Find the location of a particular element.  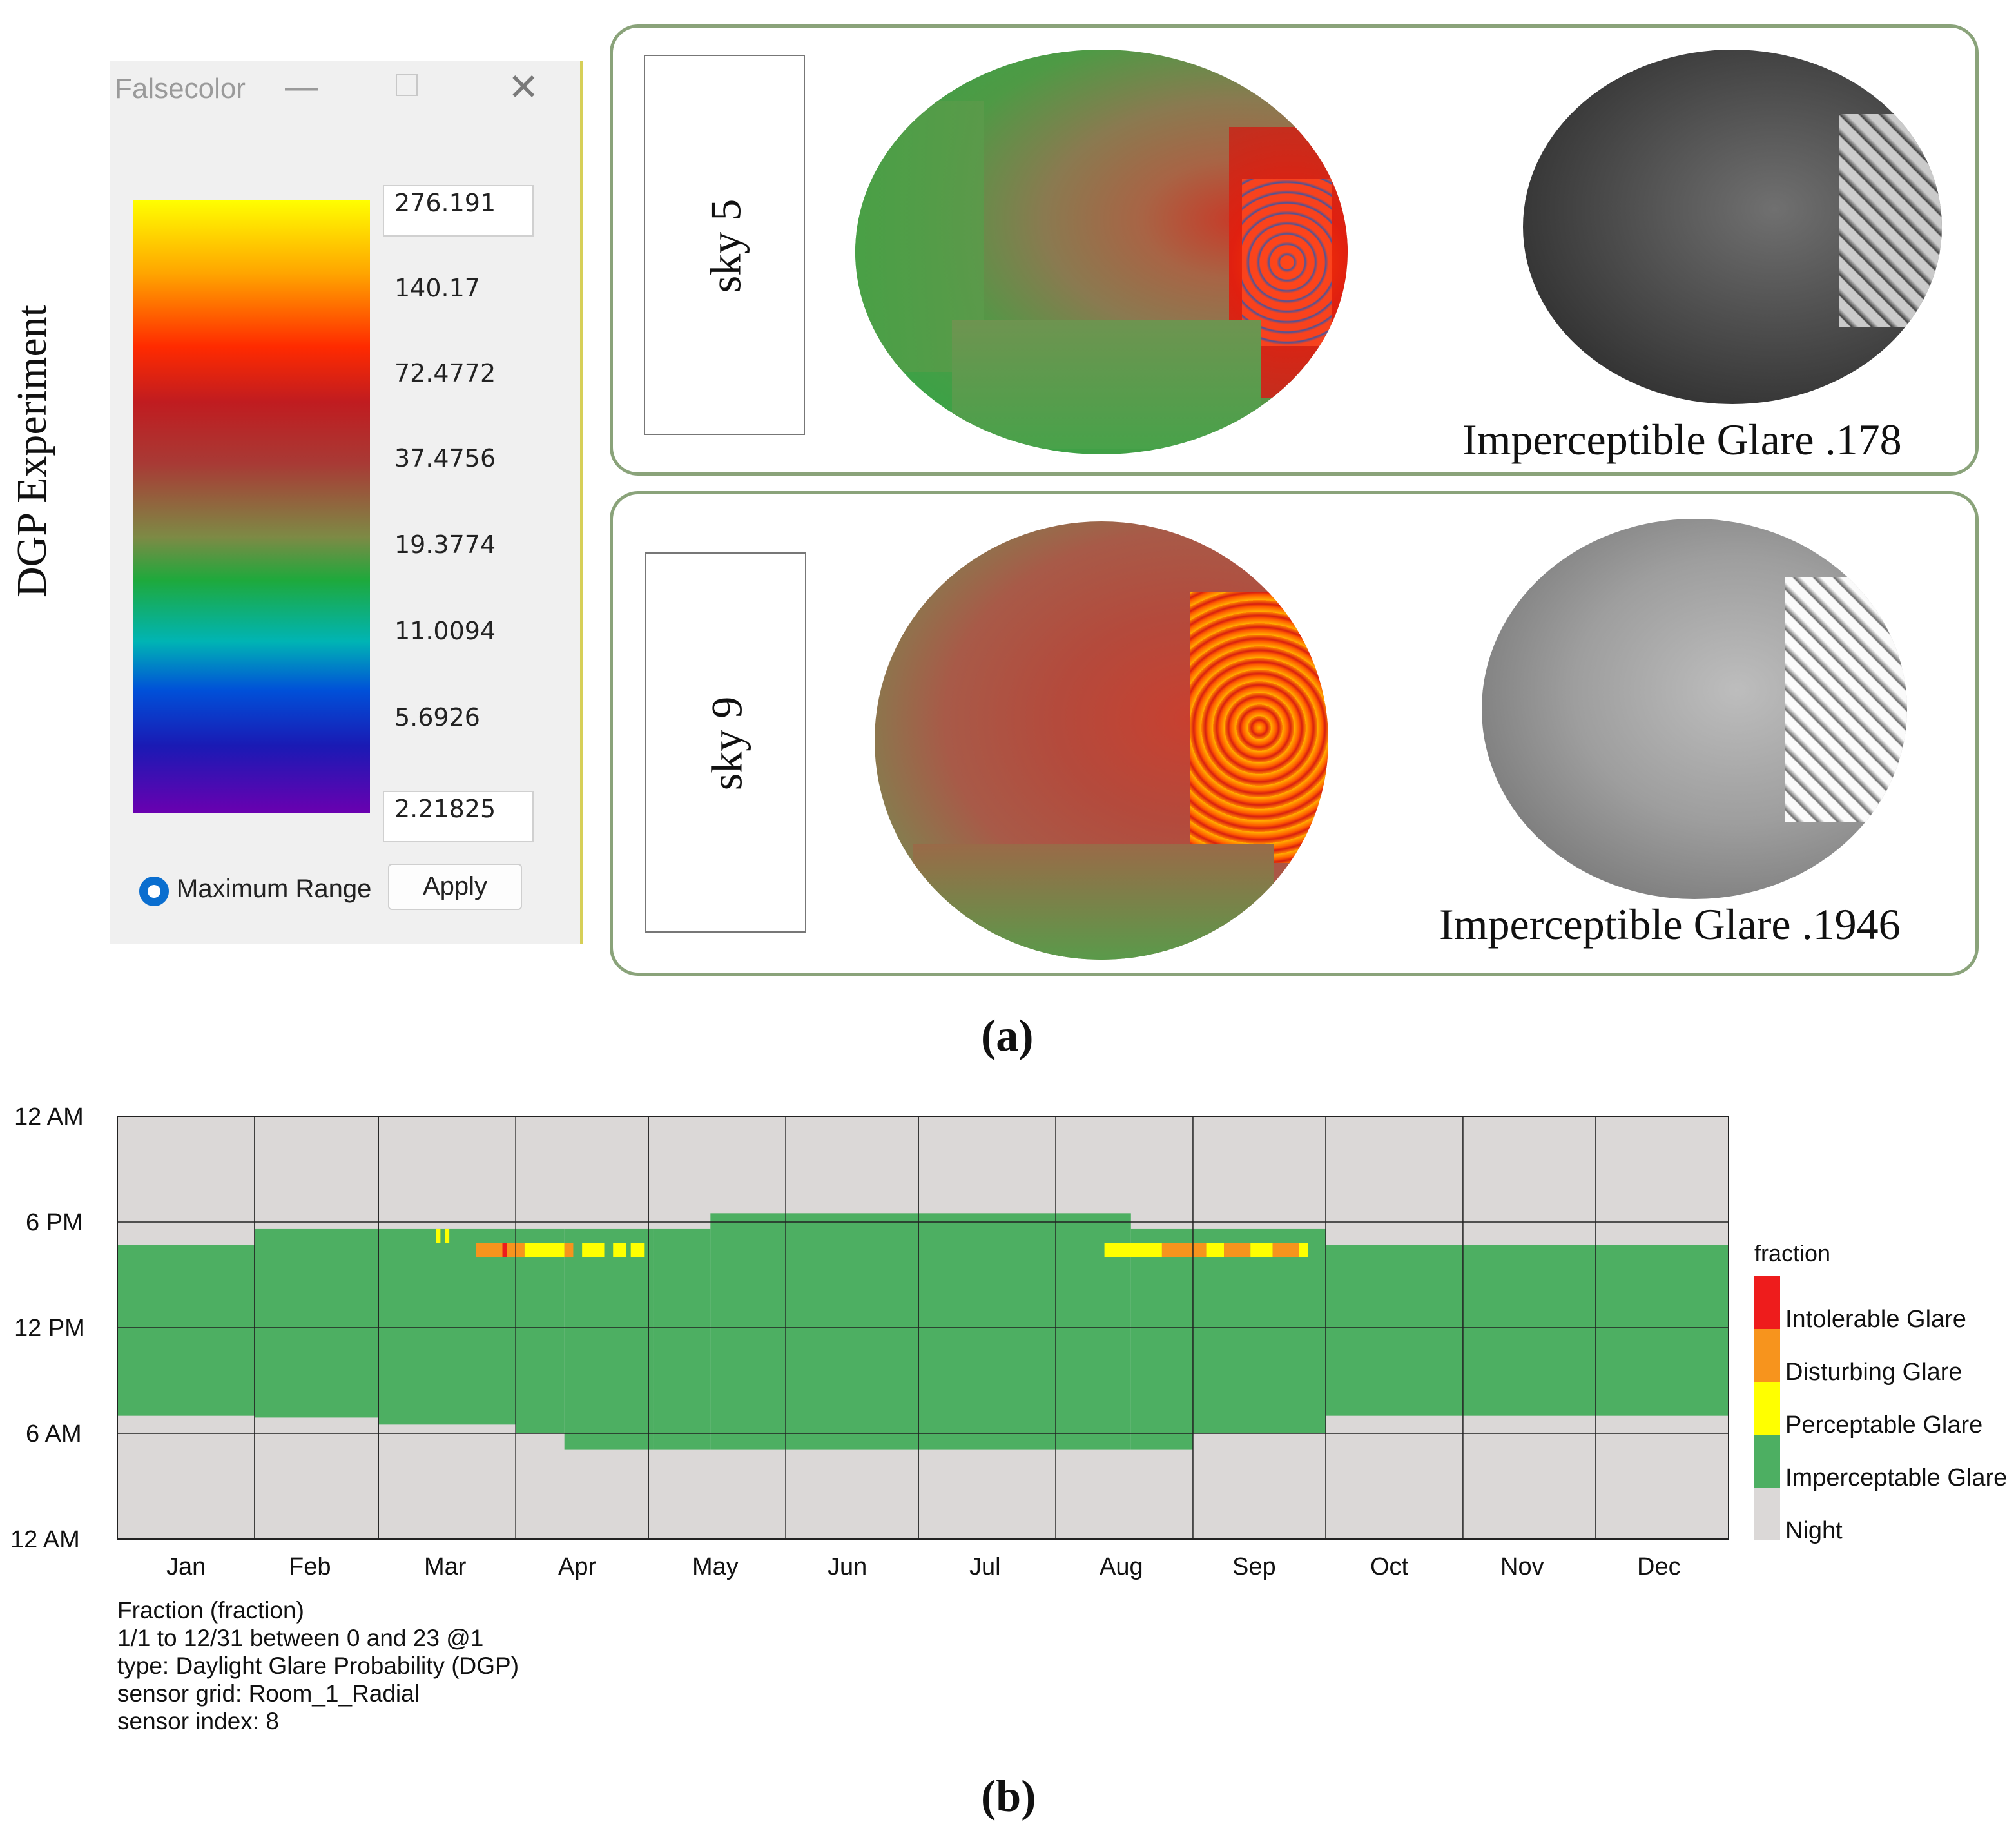

minimize-icon: — is located at coordinates (301, 87).